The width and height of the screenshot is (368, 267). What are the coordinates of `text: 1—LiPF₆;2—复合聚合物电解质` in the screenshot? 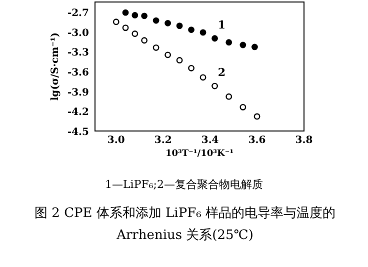 It's located at (184, 184).